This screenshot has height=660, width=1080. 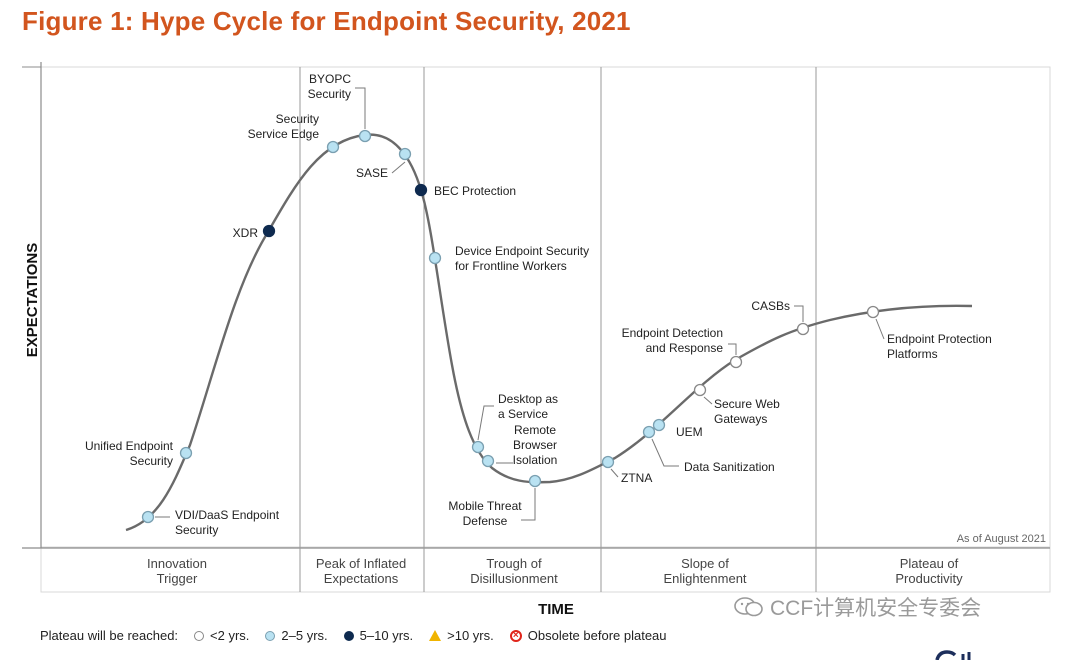 What do you see at coordinates (361, 571) in the screenshot?
I see `phase-label-peak-of-inflated-expectations: Peak of Inflated Expectations` at bounding box center [361, 571].